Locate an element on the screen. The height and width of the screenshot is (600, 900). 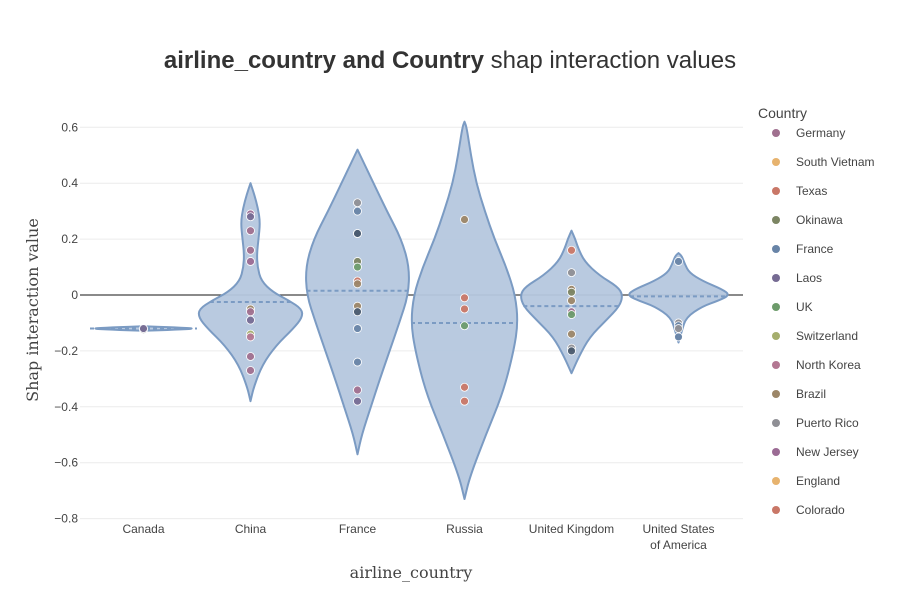
legend-item: New Jersey is located at coordinates (815, 452).